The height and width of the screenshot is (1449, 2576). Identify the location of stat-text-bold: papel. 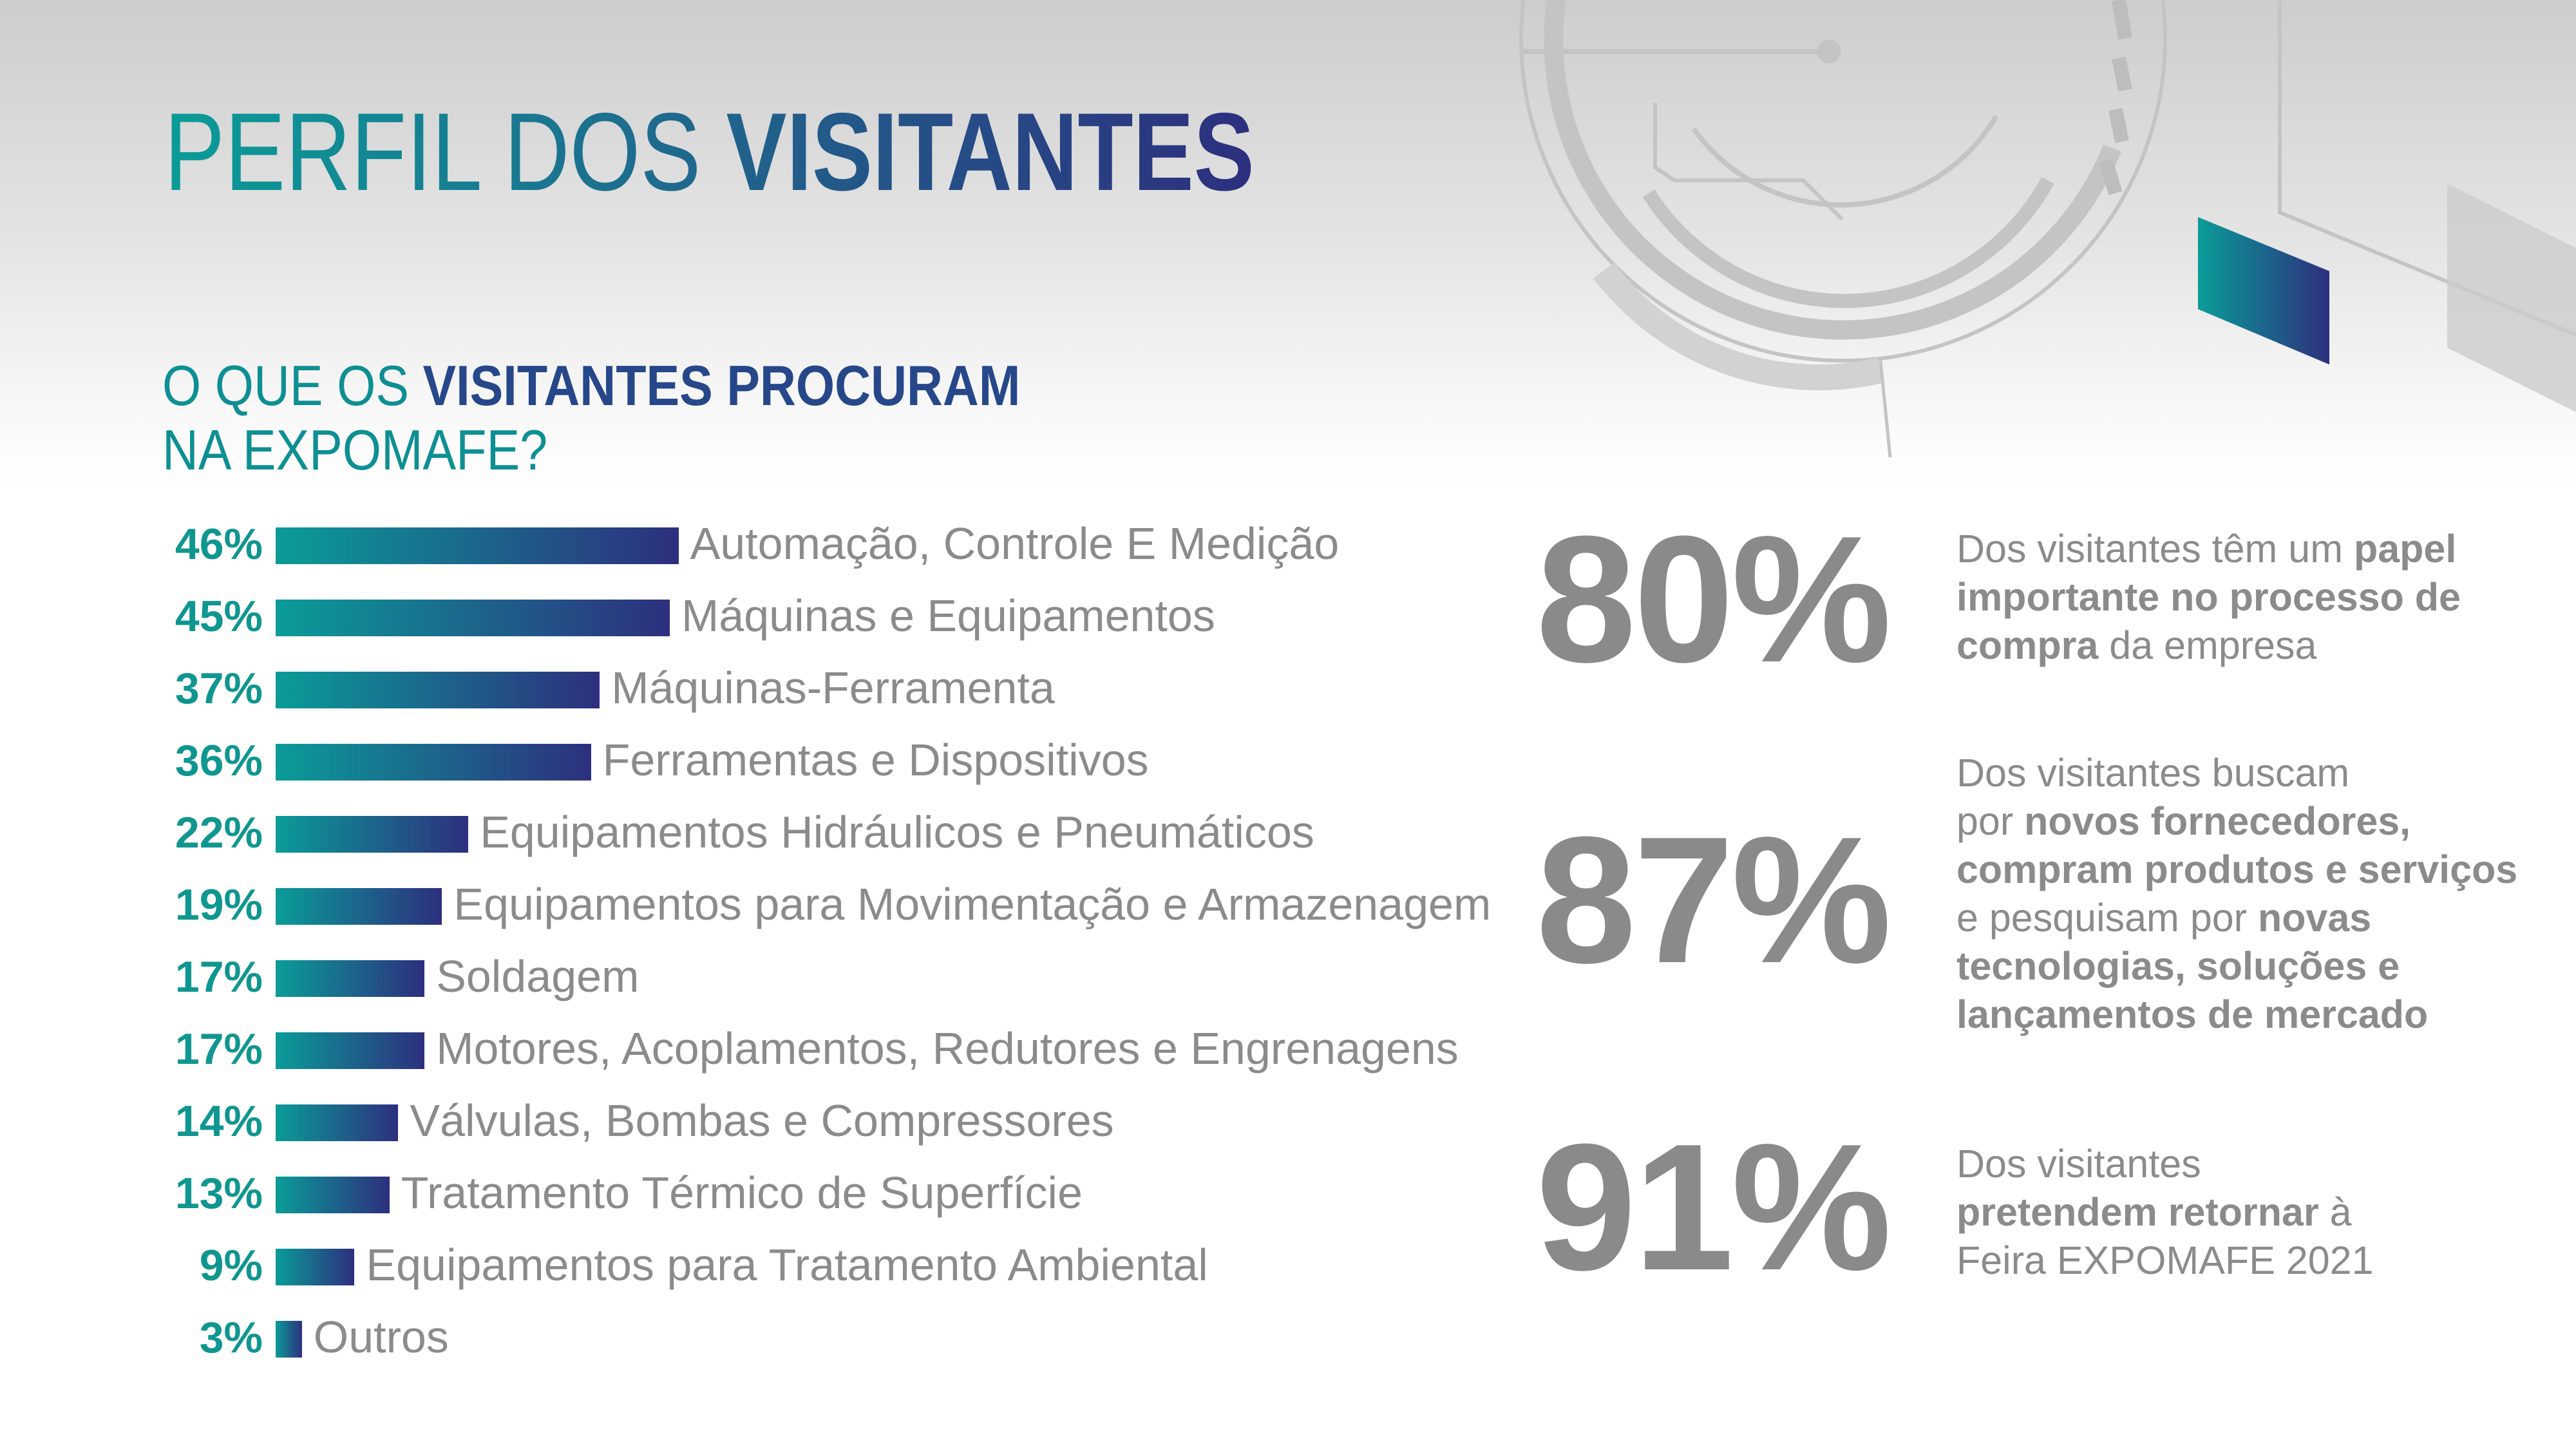
(2405, 549).